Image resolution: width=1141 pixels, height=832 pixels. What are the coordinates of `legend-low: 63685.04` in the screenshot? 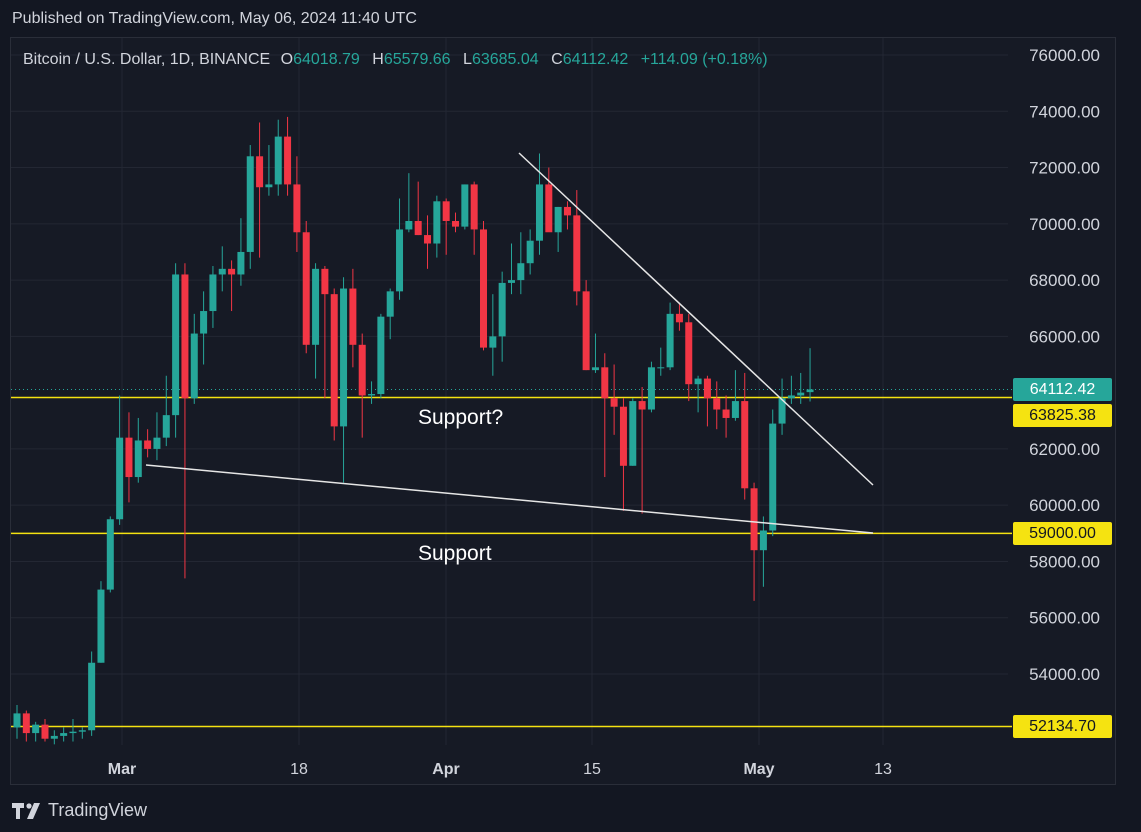 It's located at (505, 59).